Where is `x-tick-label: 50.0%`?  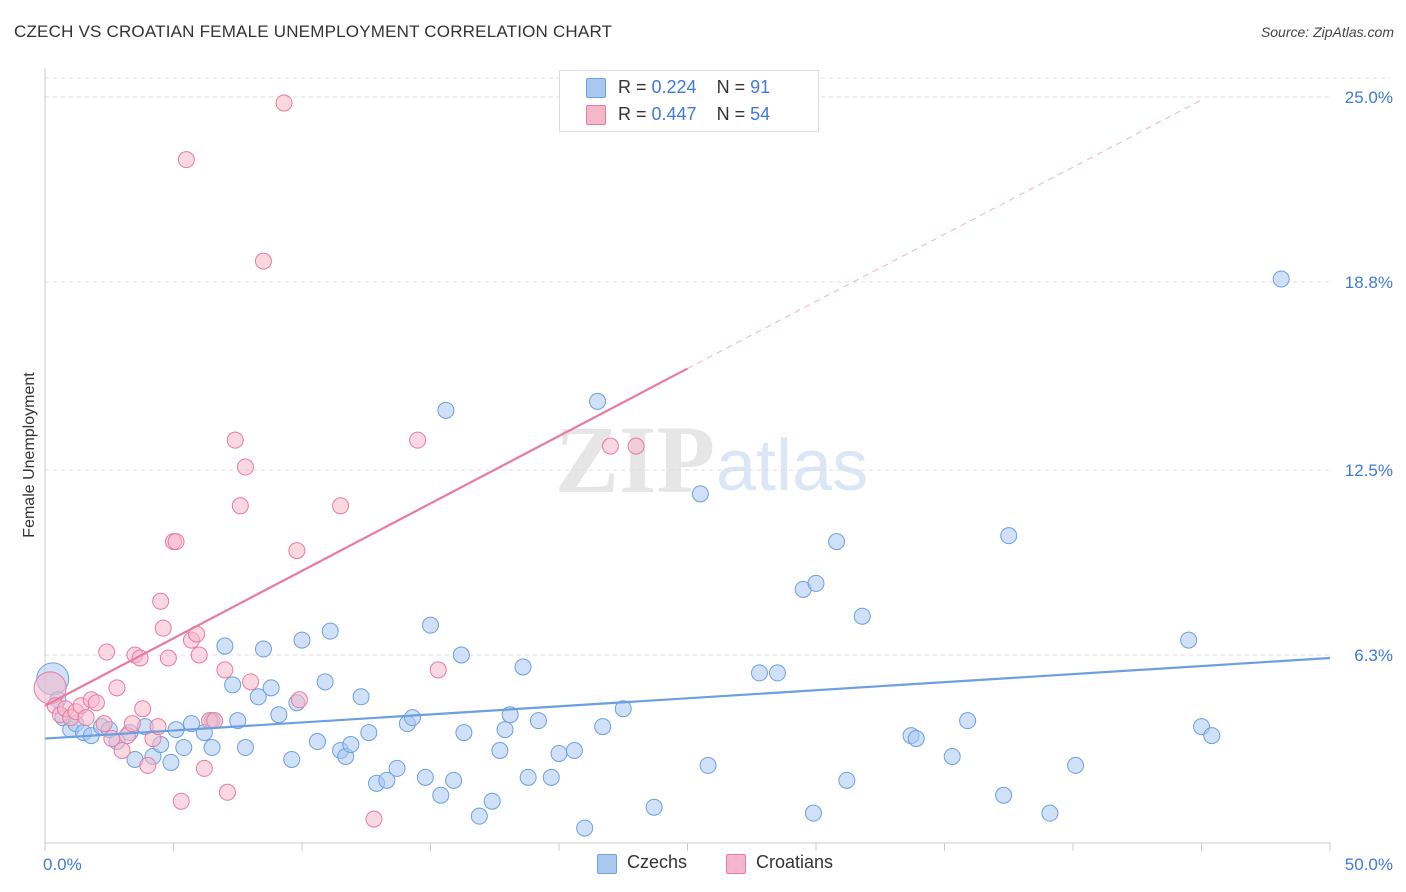 x-tick-label: 50.0% is located at coordinates (1369, 864).